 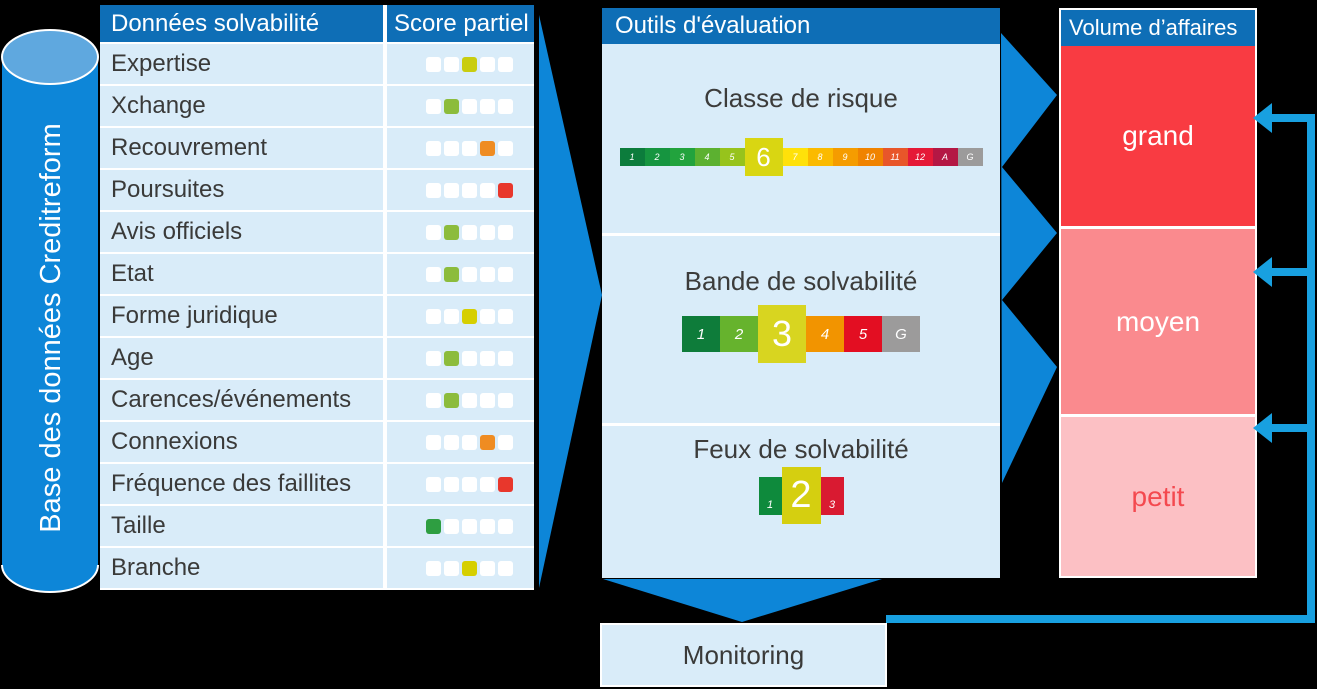 I want to click on row-label: Fréquence des faillites, so click(x=243, y=484).